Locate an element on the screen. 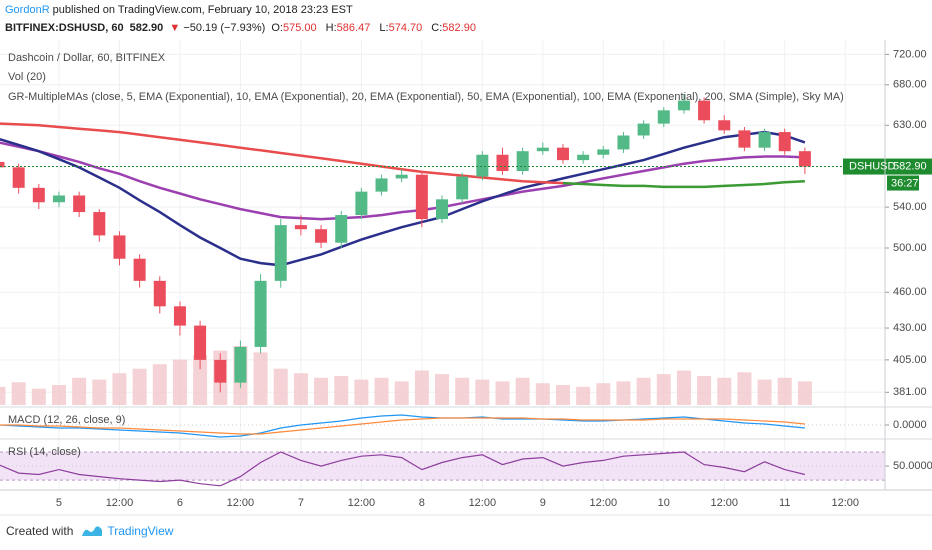  ohlc-c: C:582.90 is located at coordinates (455, 28).